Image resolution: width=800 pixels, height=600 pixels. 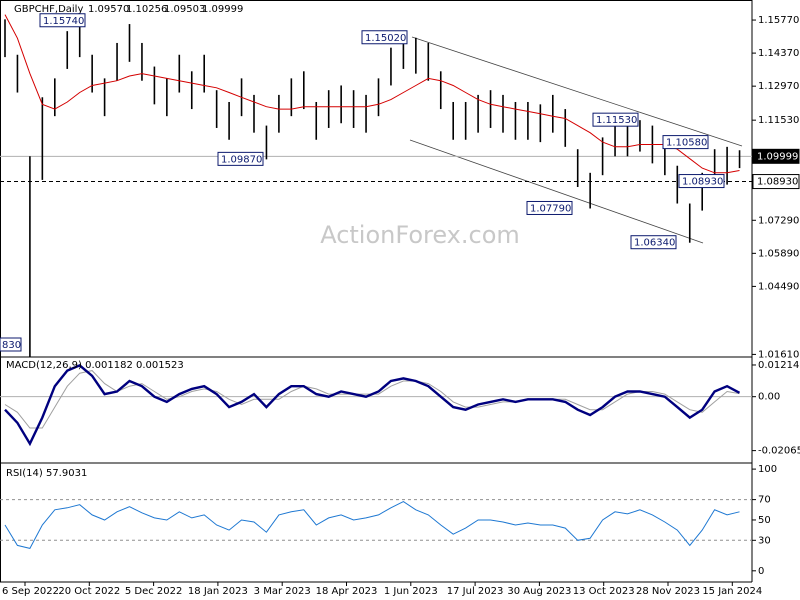 What do you see at coordinates (764, 520) in the screenshot?
I see `y-tick-label: 50` at bounding box center [764, 520].